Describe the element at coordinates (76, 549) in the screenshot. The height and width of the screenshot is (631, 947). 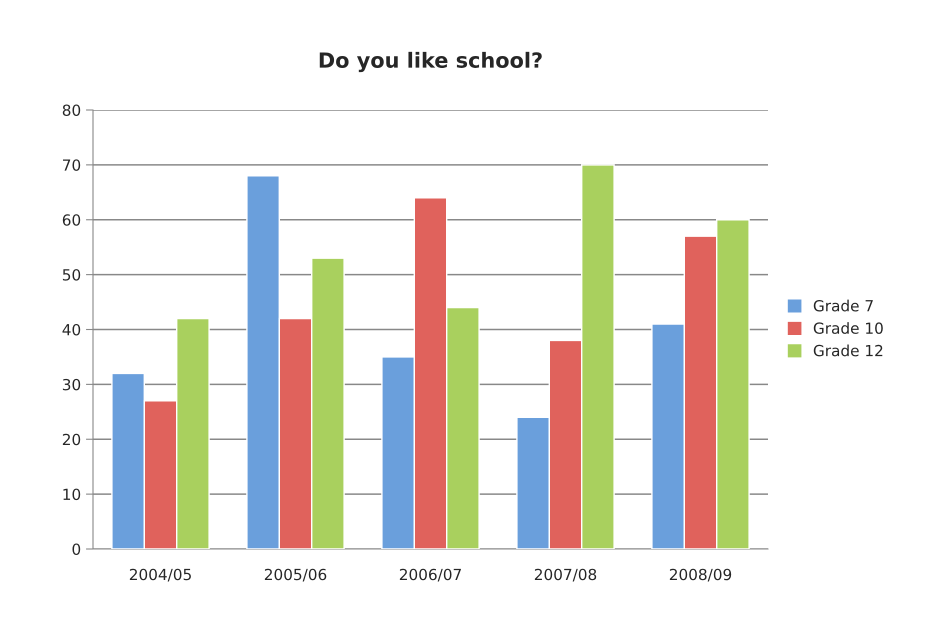
I see `y-tick-label: 0` at that location.